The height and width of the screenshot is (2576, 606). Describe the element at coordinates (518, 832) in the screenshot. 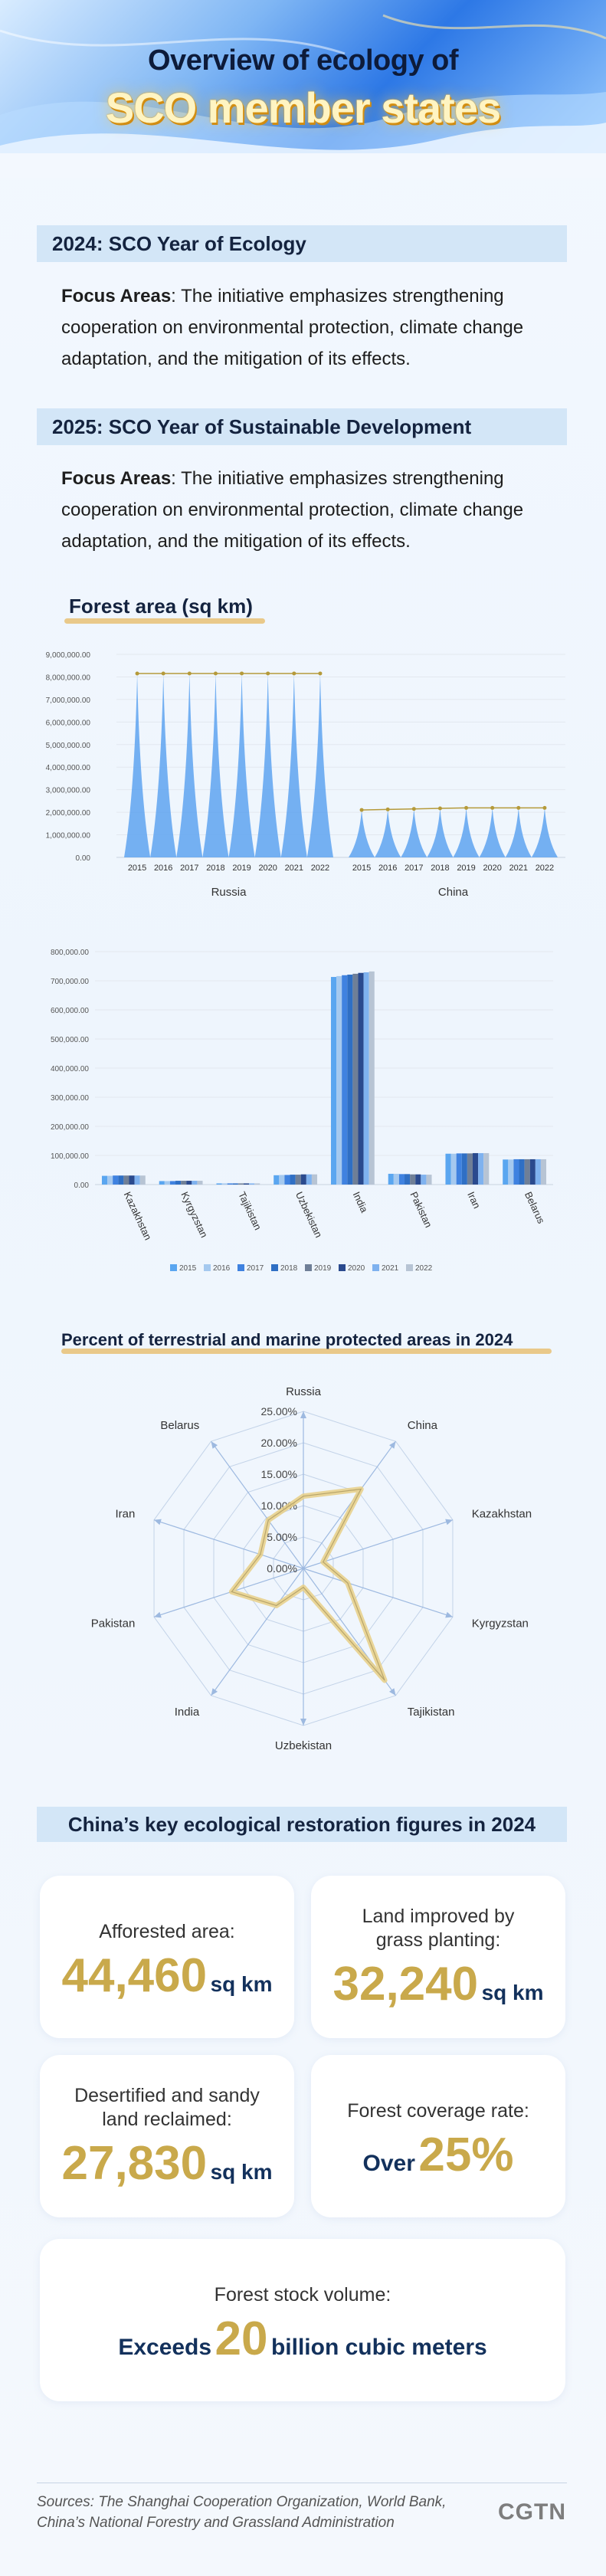

I see `area-spike-china-2021` at that location.